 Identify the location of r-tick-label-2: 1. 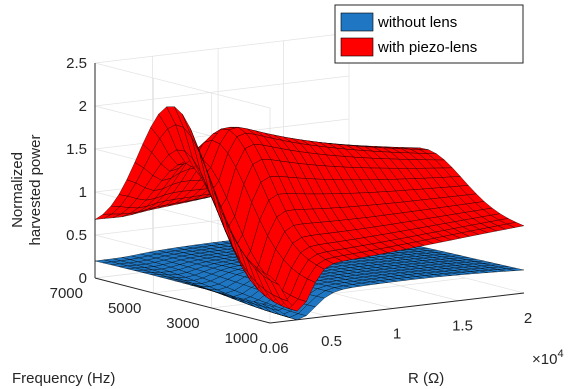
(397, 333).